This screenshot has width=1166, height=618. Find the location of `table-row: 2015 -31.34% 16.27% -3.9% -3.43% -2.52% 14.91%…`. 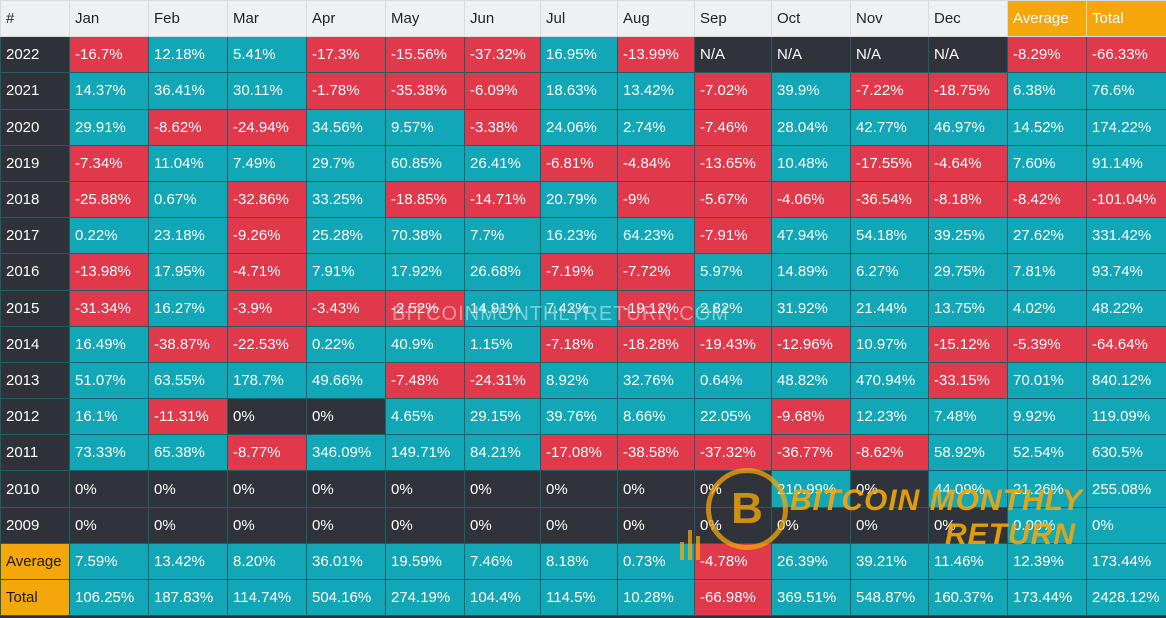

table-row: 2015 -31.34% 16.27% -3.9% -3.43% -2.52% 14.91%… is located at coordinates (583, 308).